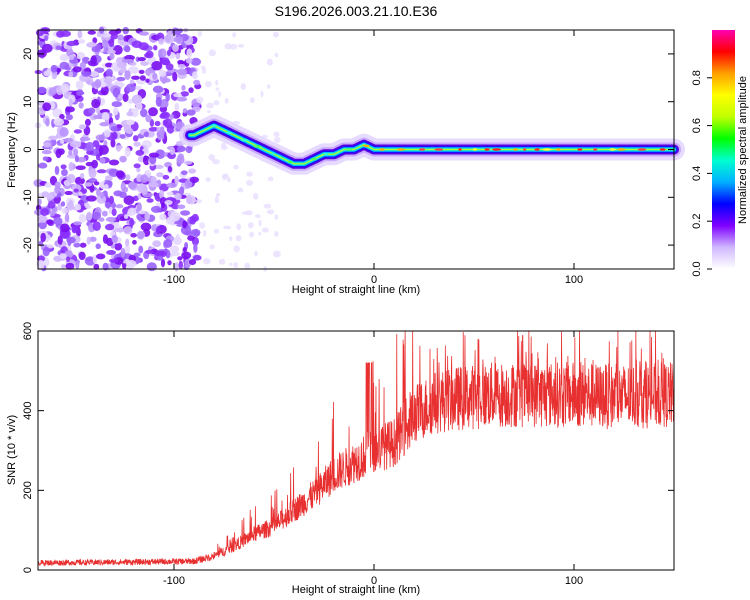 The height and width of the screenshot is (600, 750). Describe the element at coordinates (28, 331) in the screenshot. I see `snr-ytick-label: 600` at that location.